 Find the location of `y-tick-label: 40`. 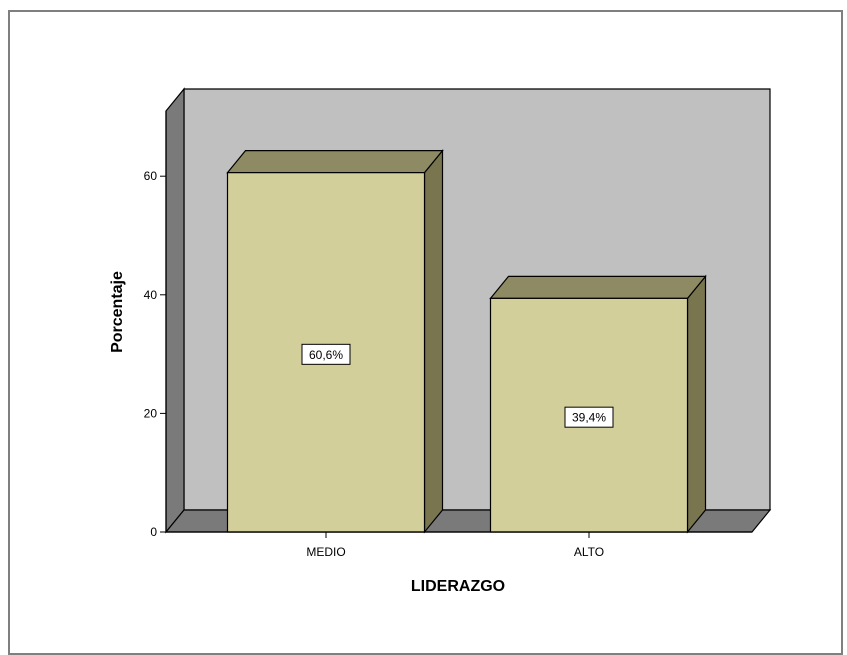

y-tick-label: 40 is located at coordinates (151, 295).